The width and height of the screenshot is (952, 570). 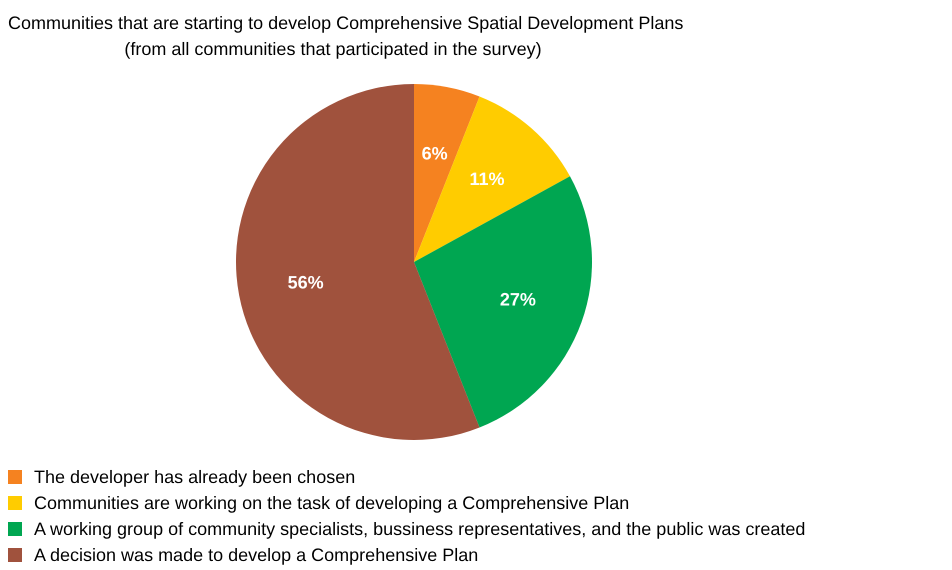 I want to click on data-label: 6%, so click(x=435, y=154).